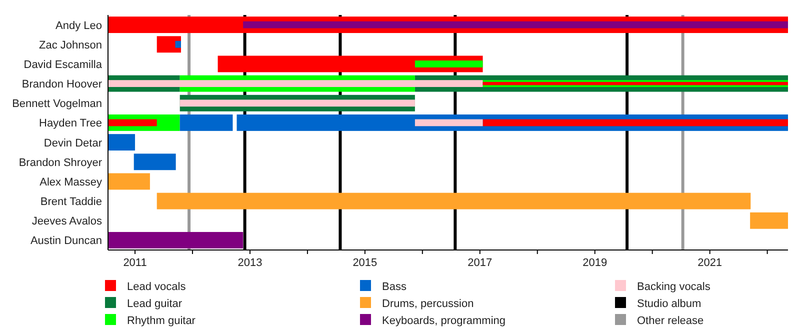 This screenshot has height=330, width=800. I want to click on x-tick-label: 2015, so click(365, 263).